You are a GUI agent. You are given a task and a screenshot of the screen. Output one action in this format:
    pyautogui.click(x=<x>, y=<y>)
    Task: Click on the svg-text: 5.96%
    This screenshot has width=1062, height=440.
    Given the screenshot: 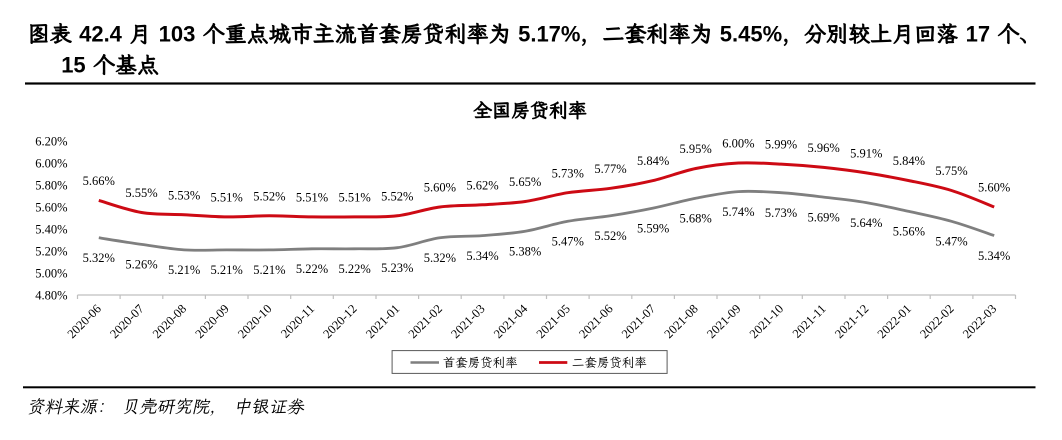 What is the action you would take?
    pyautogui.click(x=823, y=148)
    